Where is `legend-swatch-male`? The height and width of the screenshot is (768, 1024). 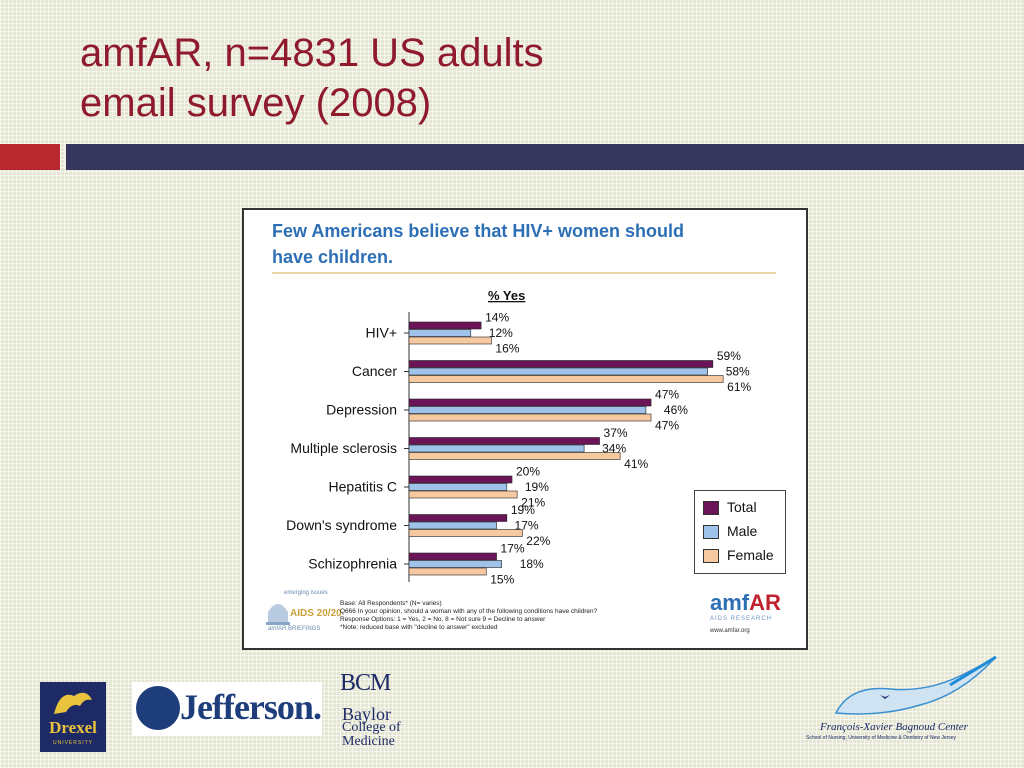 legend-swatch-male is located at coordinates (711, 532).